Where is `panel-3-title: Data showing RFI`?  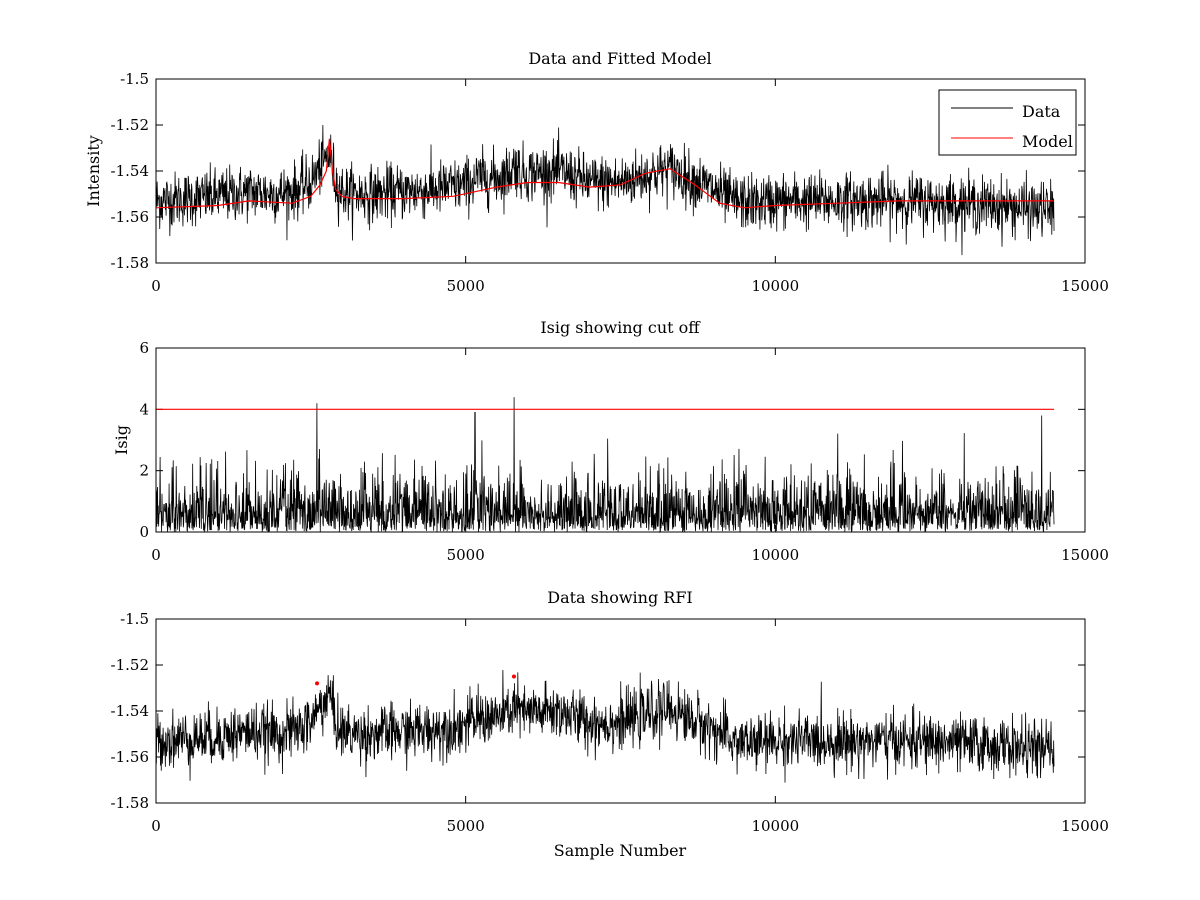
panel-3-title: Data showing RFI is located at coordinates (619, 597).